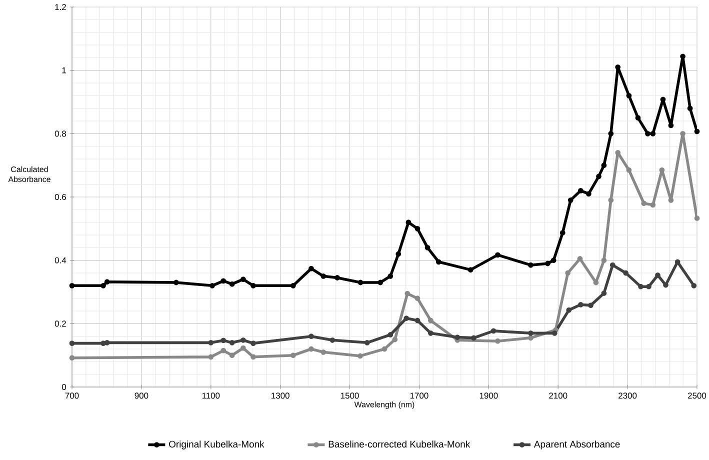  What do you see at coordinates (60, 133) in the screenshot?
I see `y-tick-label: 0.8` at bounding box center [60, 133].